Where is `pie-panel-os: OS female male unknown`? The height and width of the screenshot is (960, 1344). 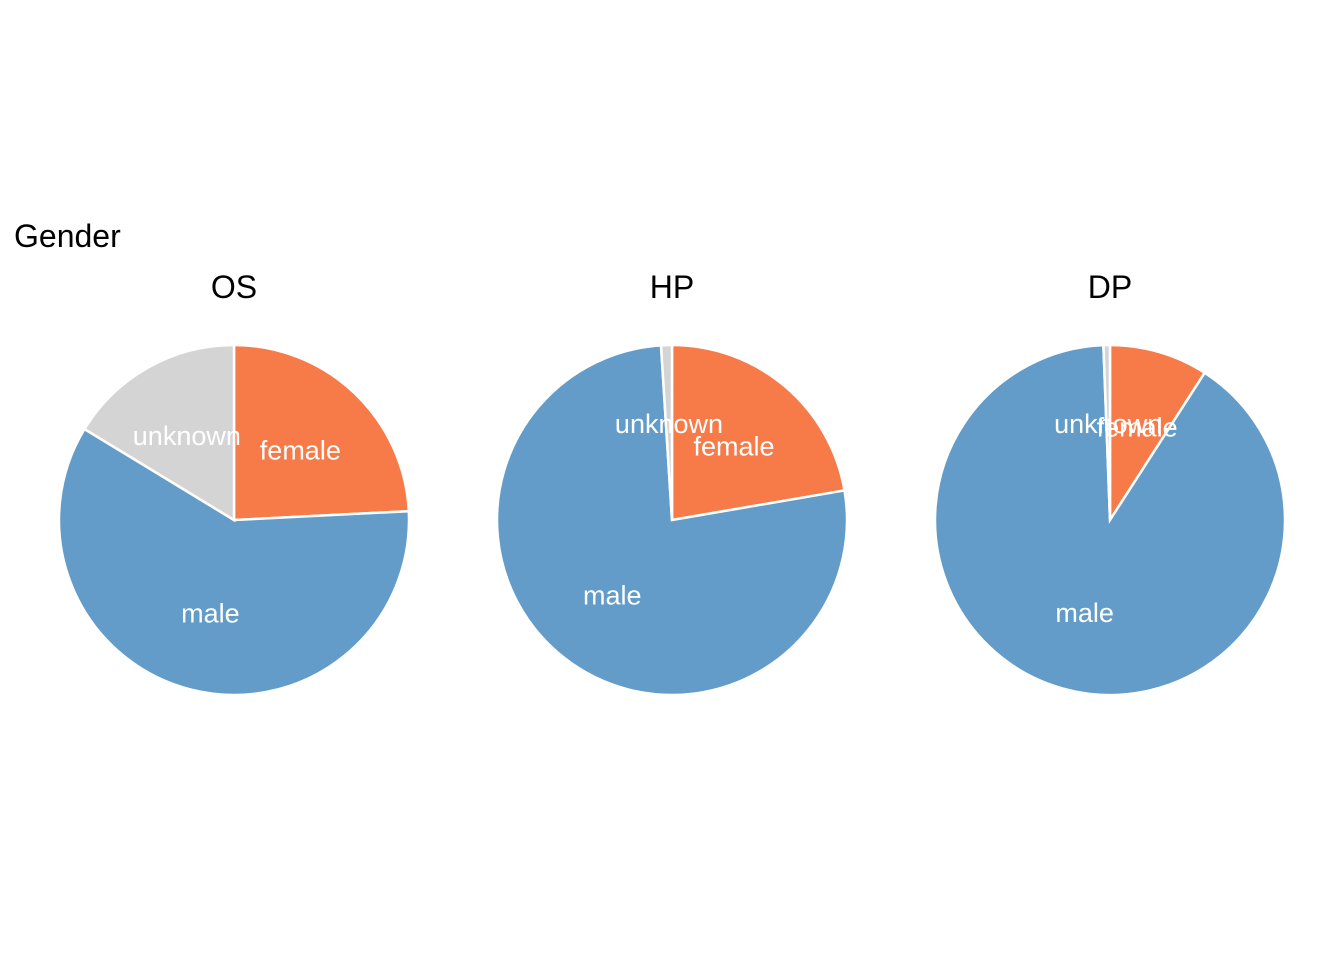 pie-panel-os: OS female male unknown is located at coordinates (234, 483).